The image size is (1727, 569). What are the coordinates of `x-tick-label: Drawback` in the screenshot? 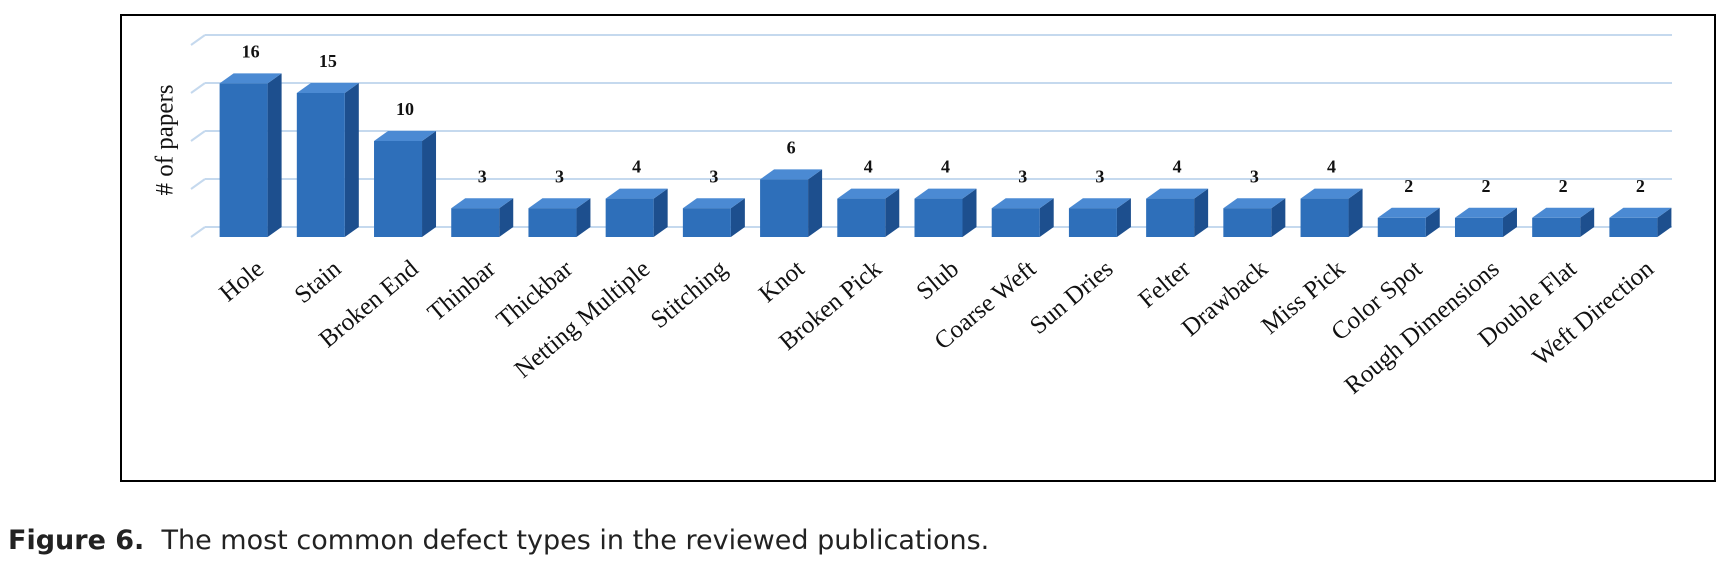 It's located at (1225, 298).